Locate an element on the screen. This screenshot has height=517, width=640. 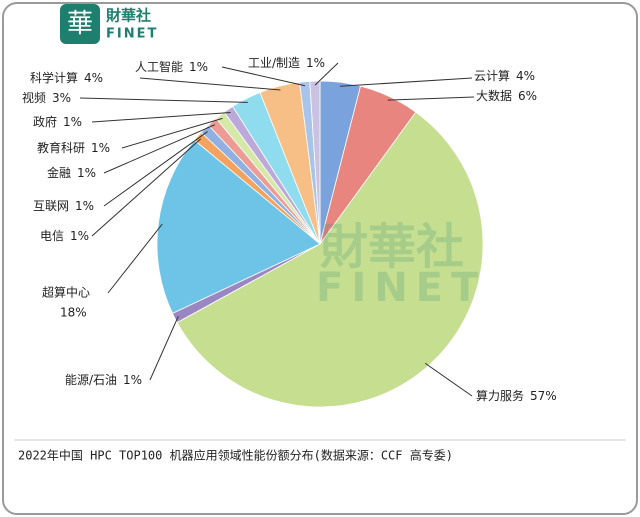
category-label: 金融 is located at coordinates (59, 172).